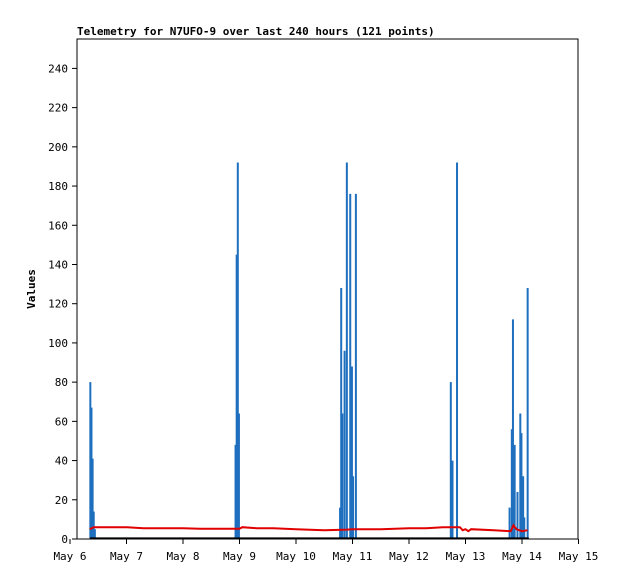 The image size is (618, 584). I want to click on x-tick-label: May 12, so click(409, 556).